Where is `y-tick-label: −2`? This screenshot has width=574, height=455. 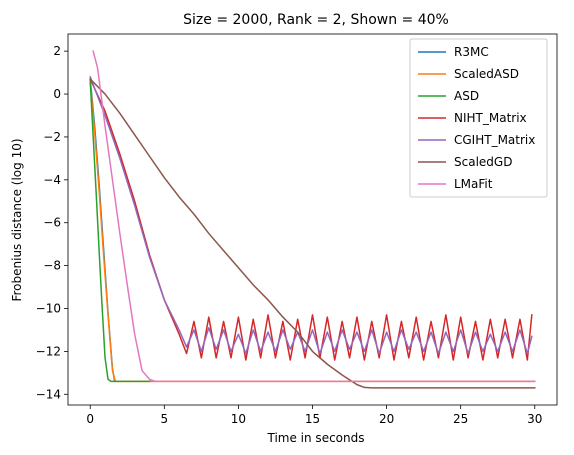 y-tick-label: −2 is located at coordinates (52, 137).